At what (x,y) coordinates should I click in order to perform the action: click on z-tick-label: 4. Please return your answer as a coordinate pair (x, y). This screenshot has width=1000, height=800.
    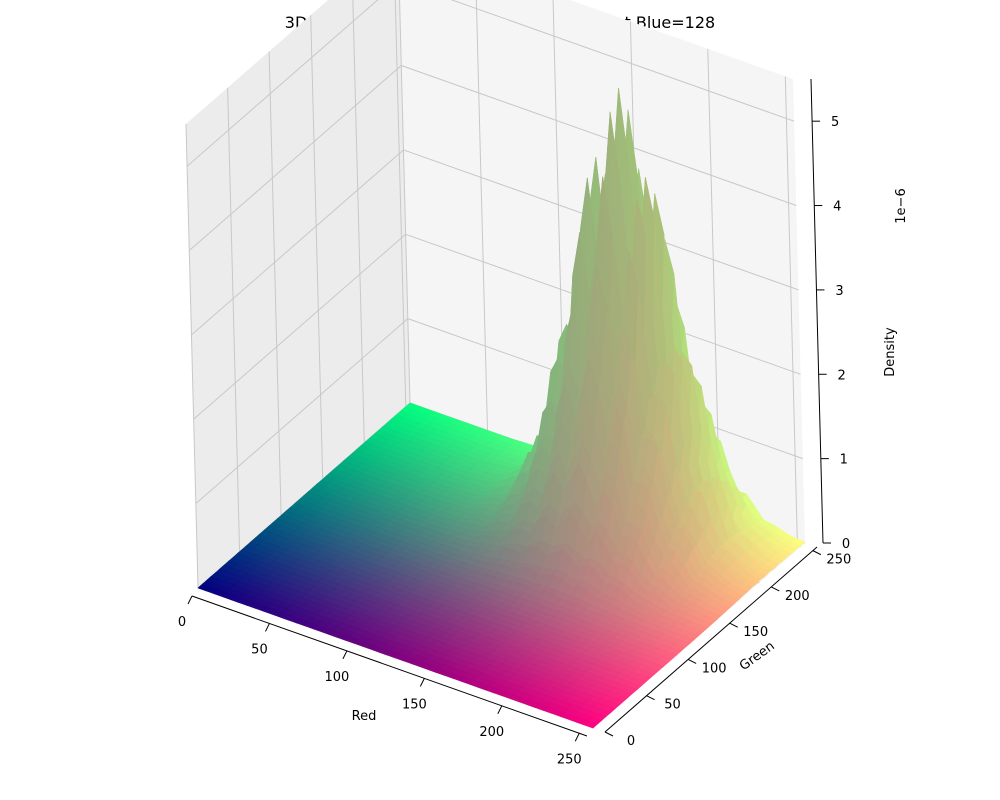
    Looking at the image, I should click on (837, 207).